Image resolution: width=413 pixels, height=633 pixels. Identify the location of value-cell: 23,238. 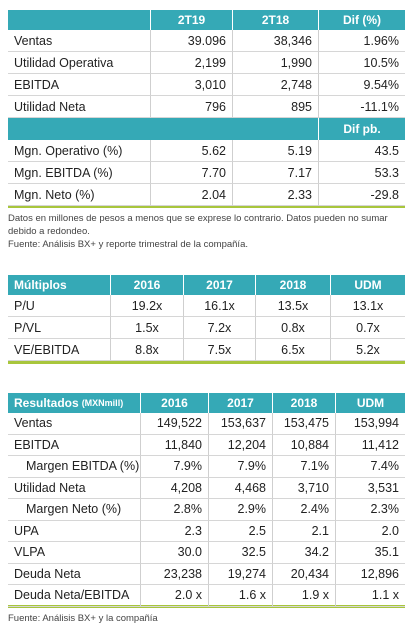
(174, 574).